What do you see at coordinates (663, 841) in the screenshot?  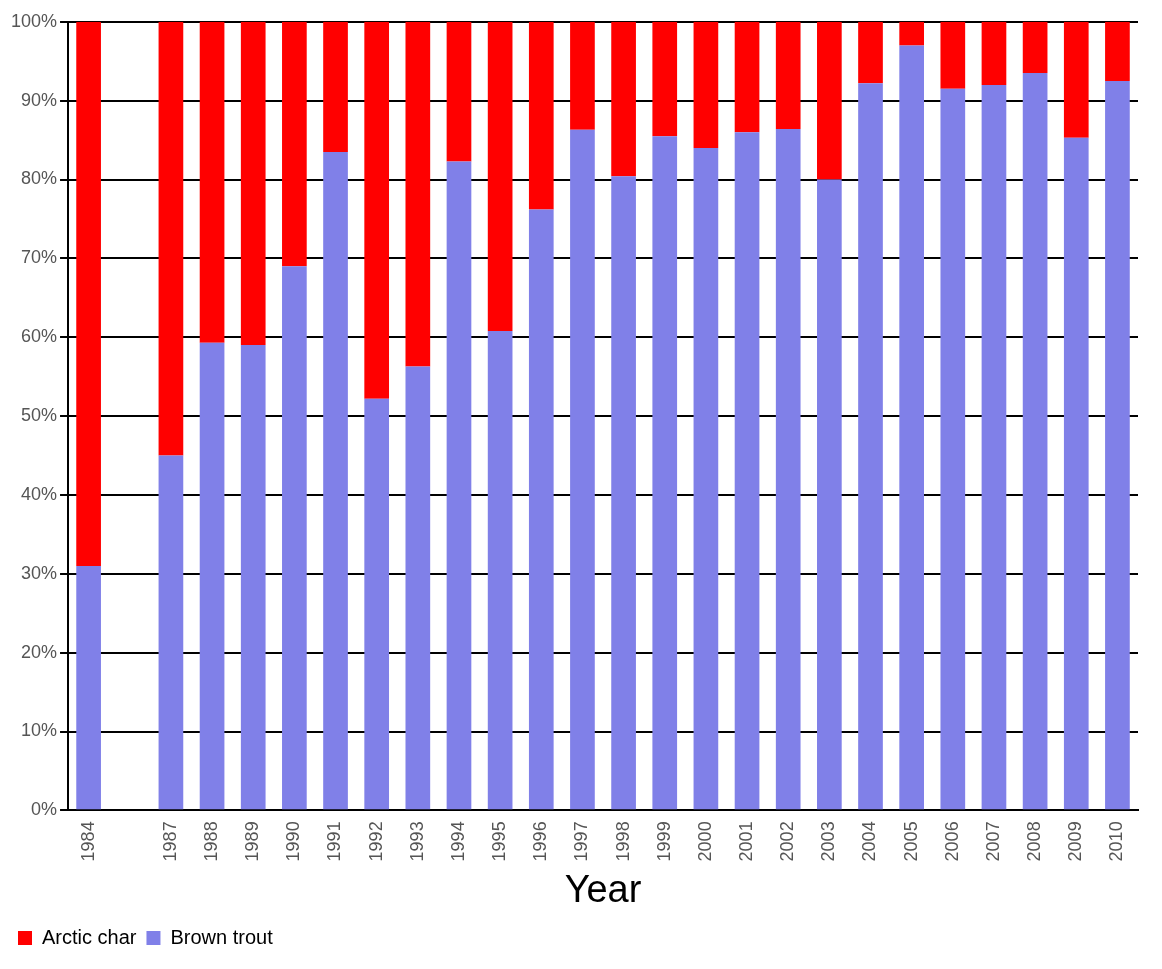 I see `x-tick-label: 1999` at bounding box center [663, 841].